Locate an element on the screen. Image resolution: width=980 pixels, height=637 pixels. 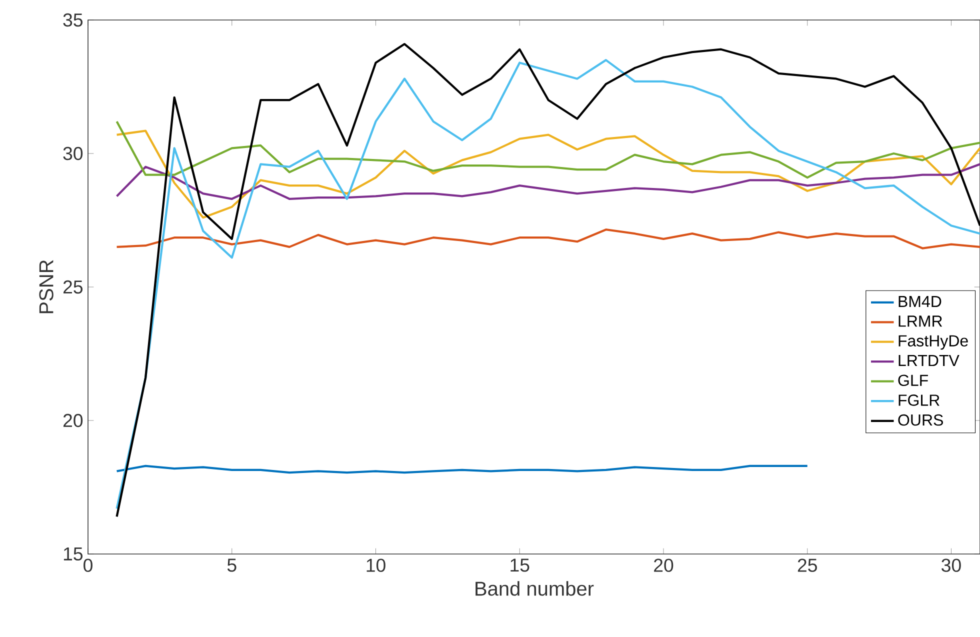
x-tick-label: 5 is located at coordinates (231, 565).